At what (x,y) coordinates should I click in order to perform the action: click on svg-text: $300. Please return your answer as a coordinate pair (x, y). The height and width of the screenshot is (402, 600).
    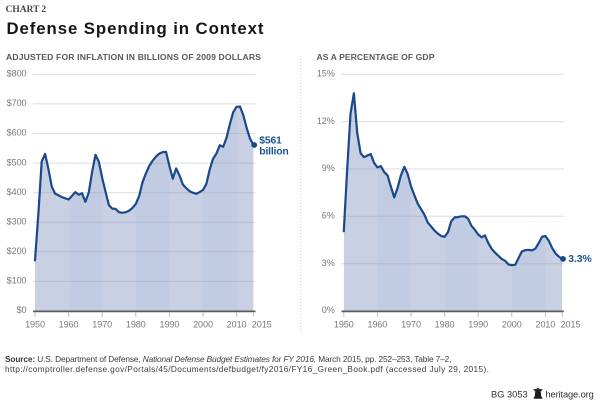
    Looking at the image, I should click on (17, 221).